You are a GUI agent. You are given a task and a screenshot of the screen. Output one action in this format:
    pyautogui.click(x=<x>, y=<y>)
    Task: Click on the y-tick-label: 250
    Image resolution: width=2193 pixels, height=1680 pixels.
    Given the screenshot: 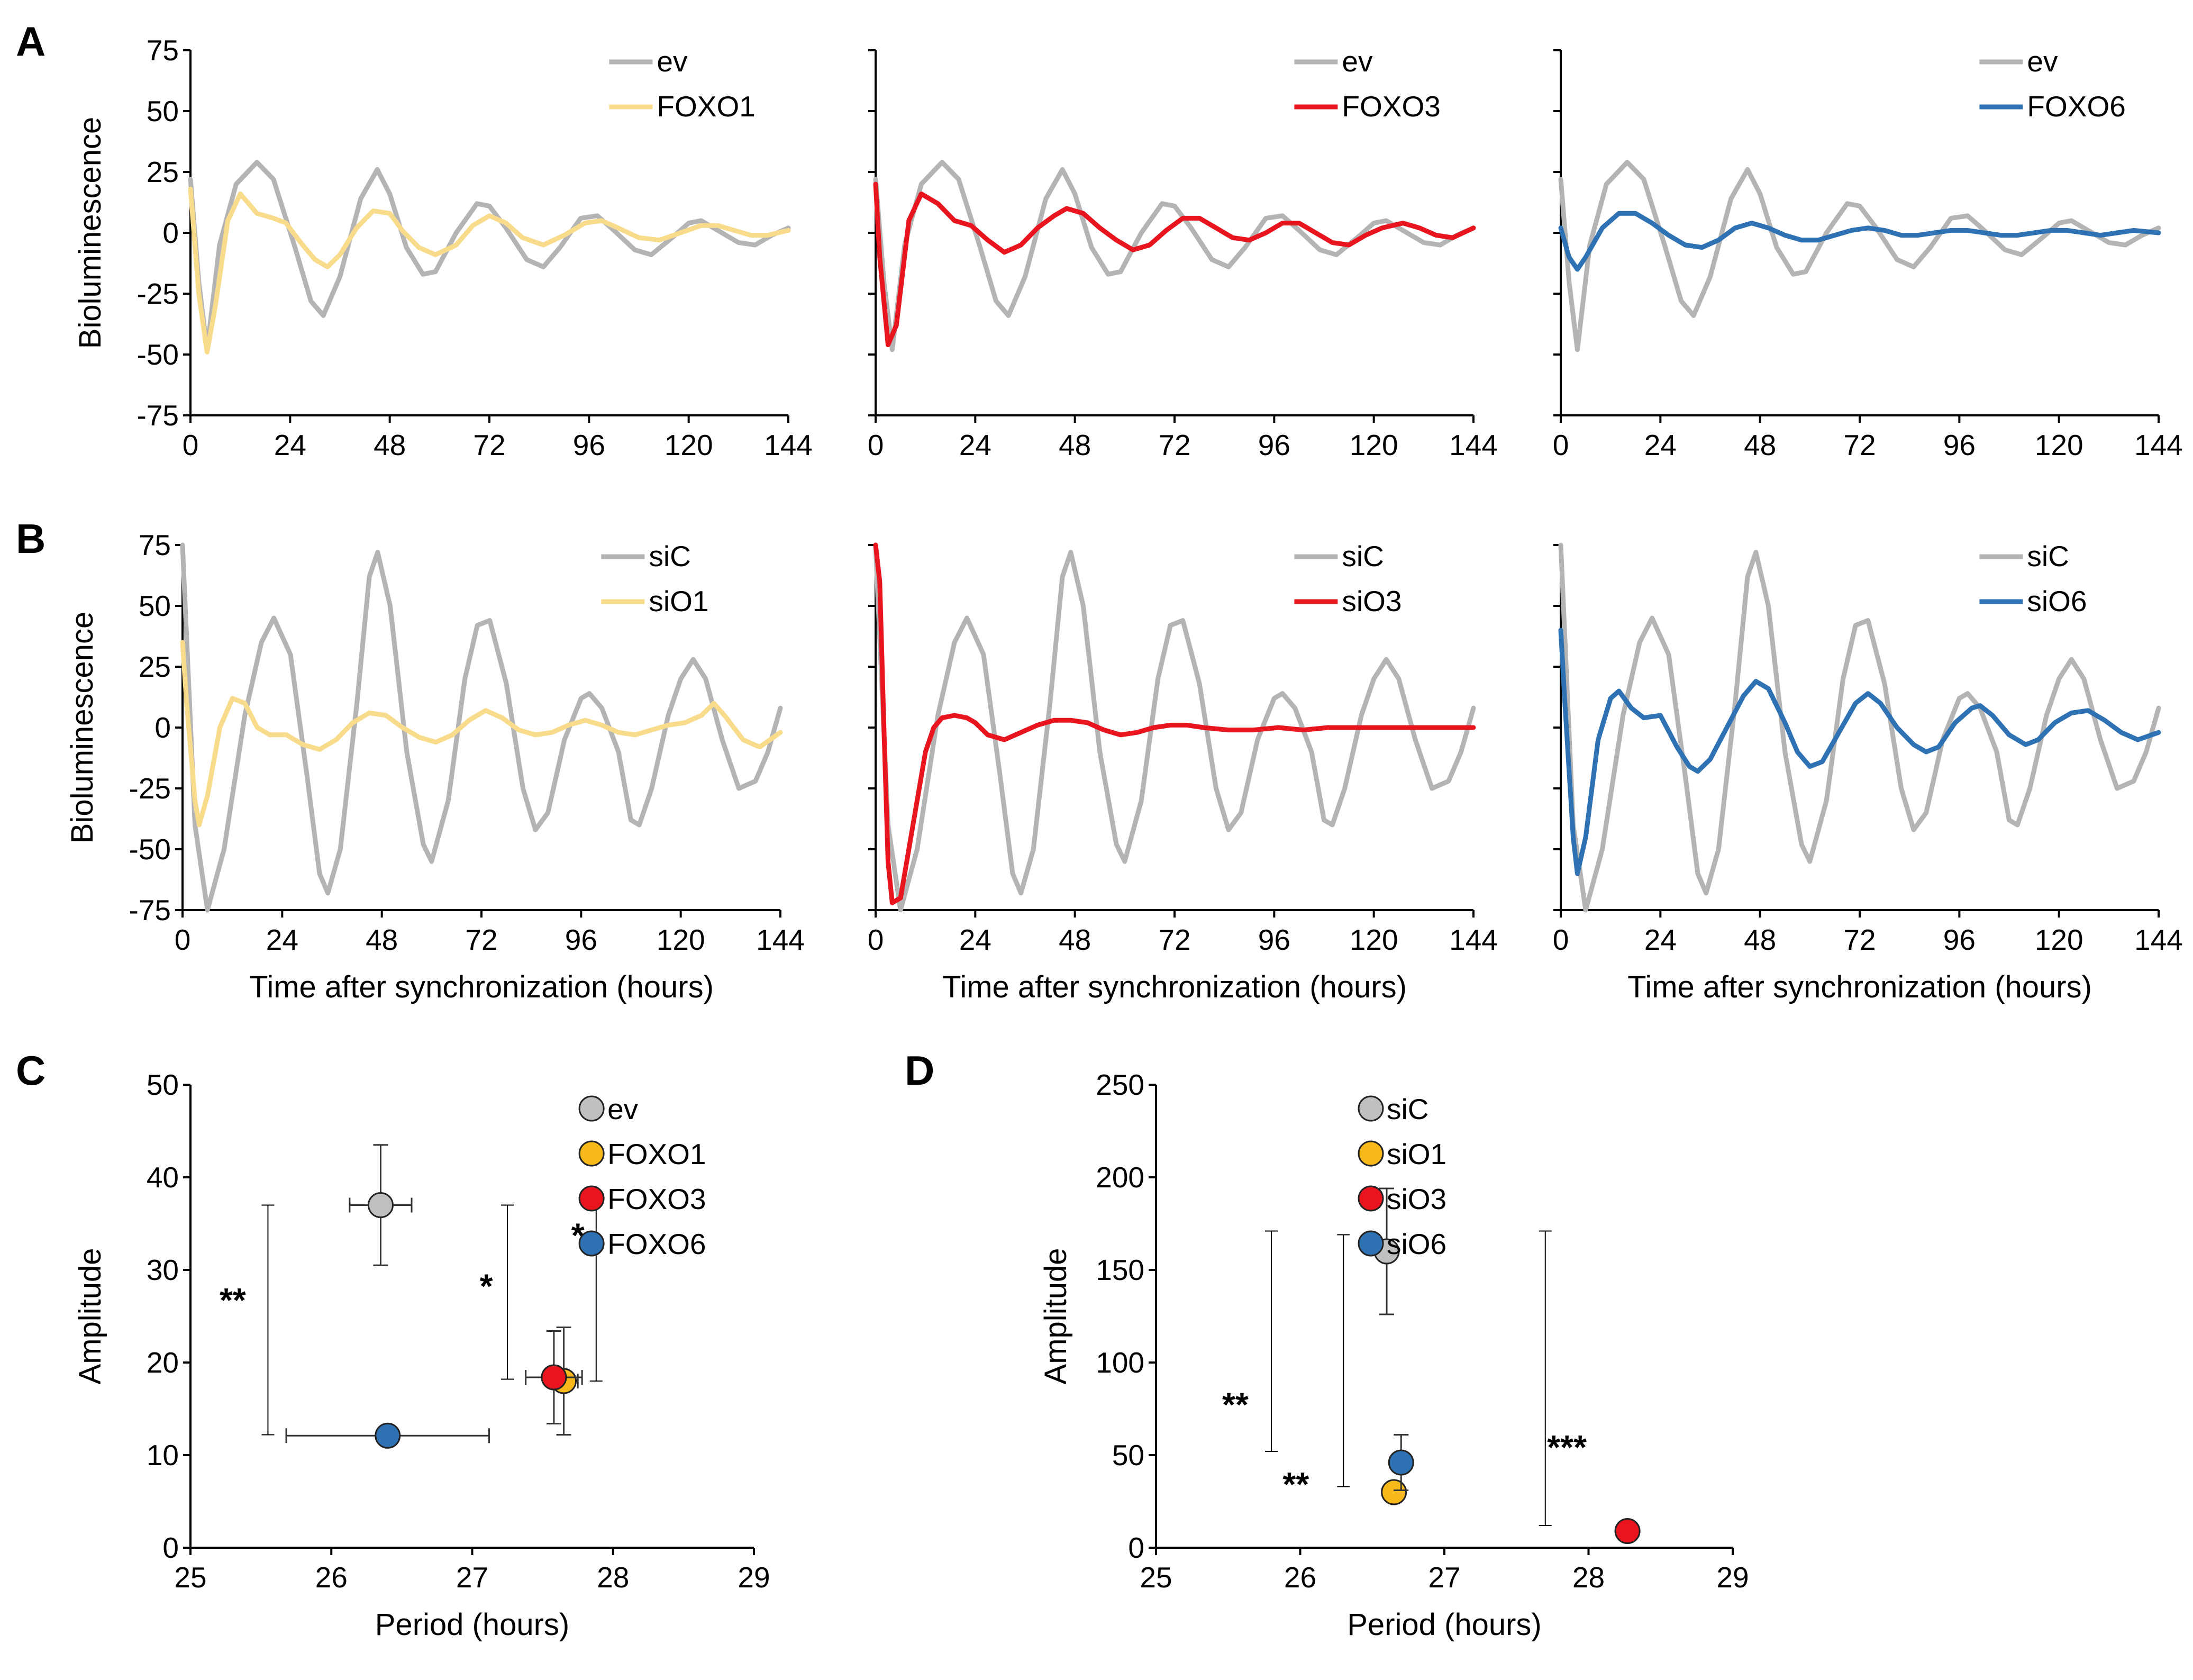 What is the action you would take?
    pyautogui.click(x=1120, y=1084)
    